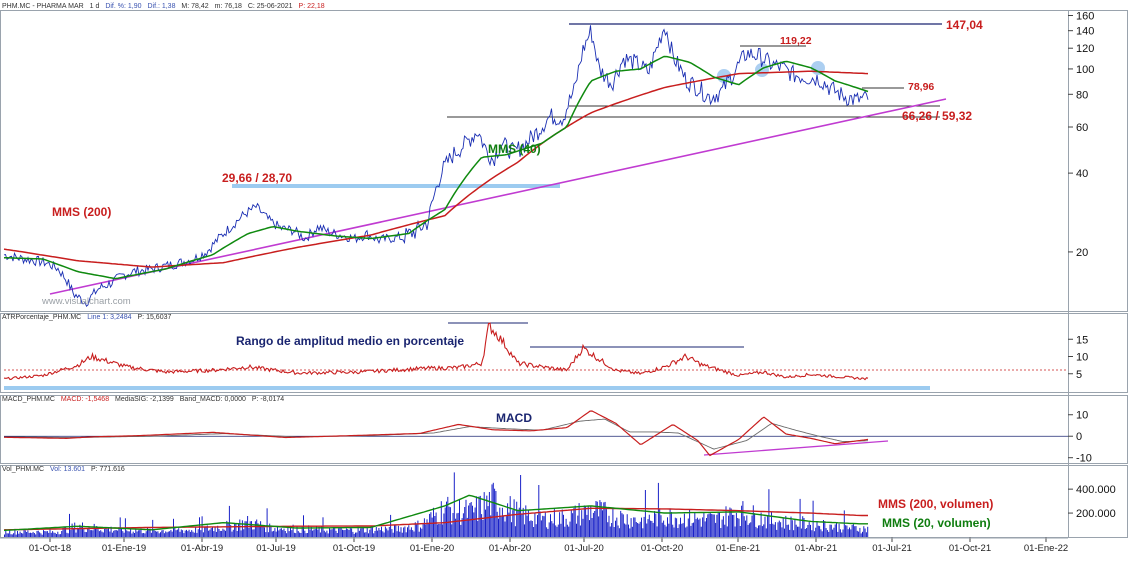 Image resolution: width=1128 pixels, height=561 pixels. I want to click on atr-header-value: P: 15,6037, so click(155, 317).